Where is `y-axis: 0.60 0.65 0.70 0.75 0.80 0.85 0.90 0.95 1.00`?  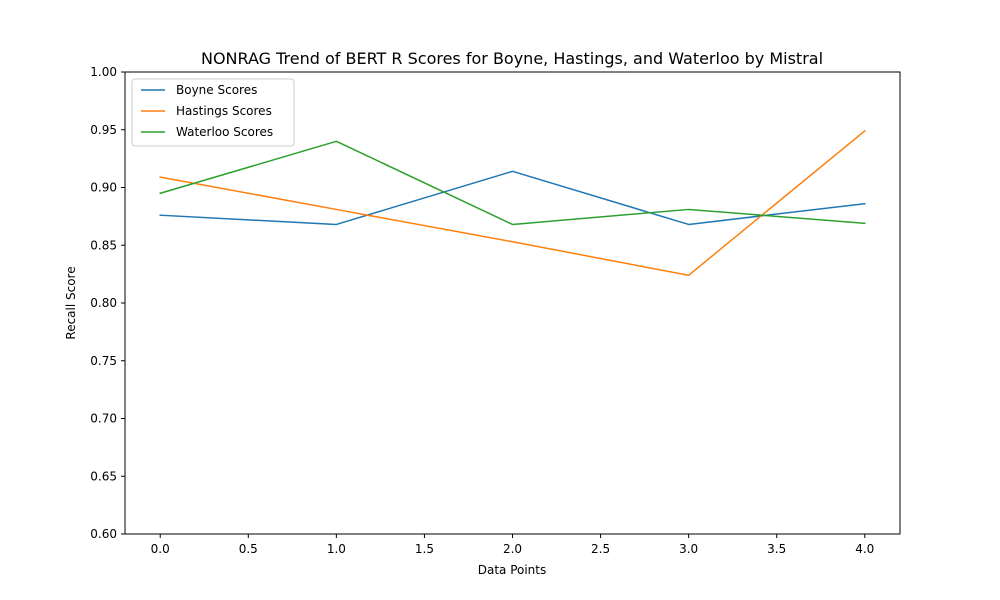
y-axis: 0.60 0.65 0.70 0.75 0.80 0.85 0.90 0.95 1.00 is located at coordinates (107, 303).